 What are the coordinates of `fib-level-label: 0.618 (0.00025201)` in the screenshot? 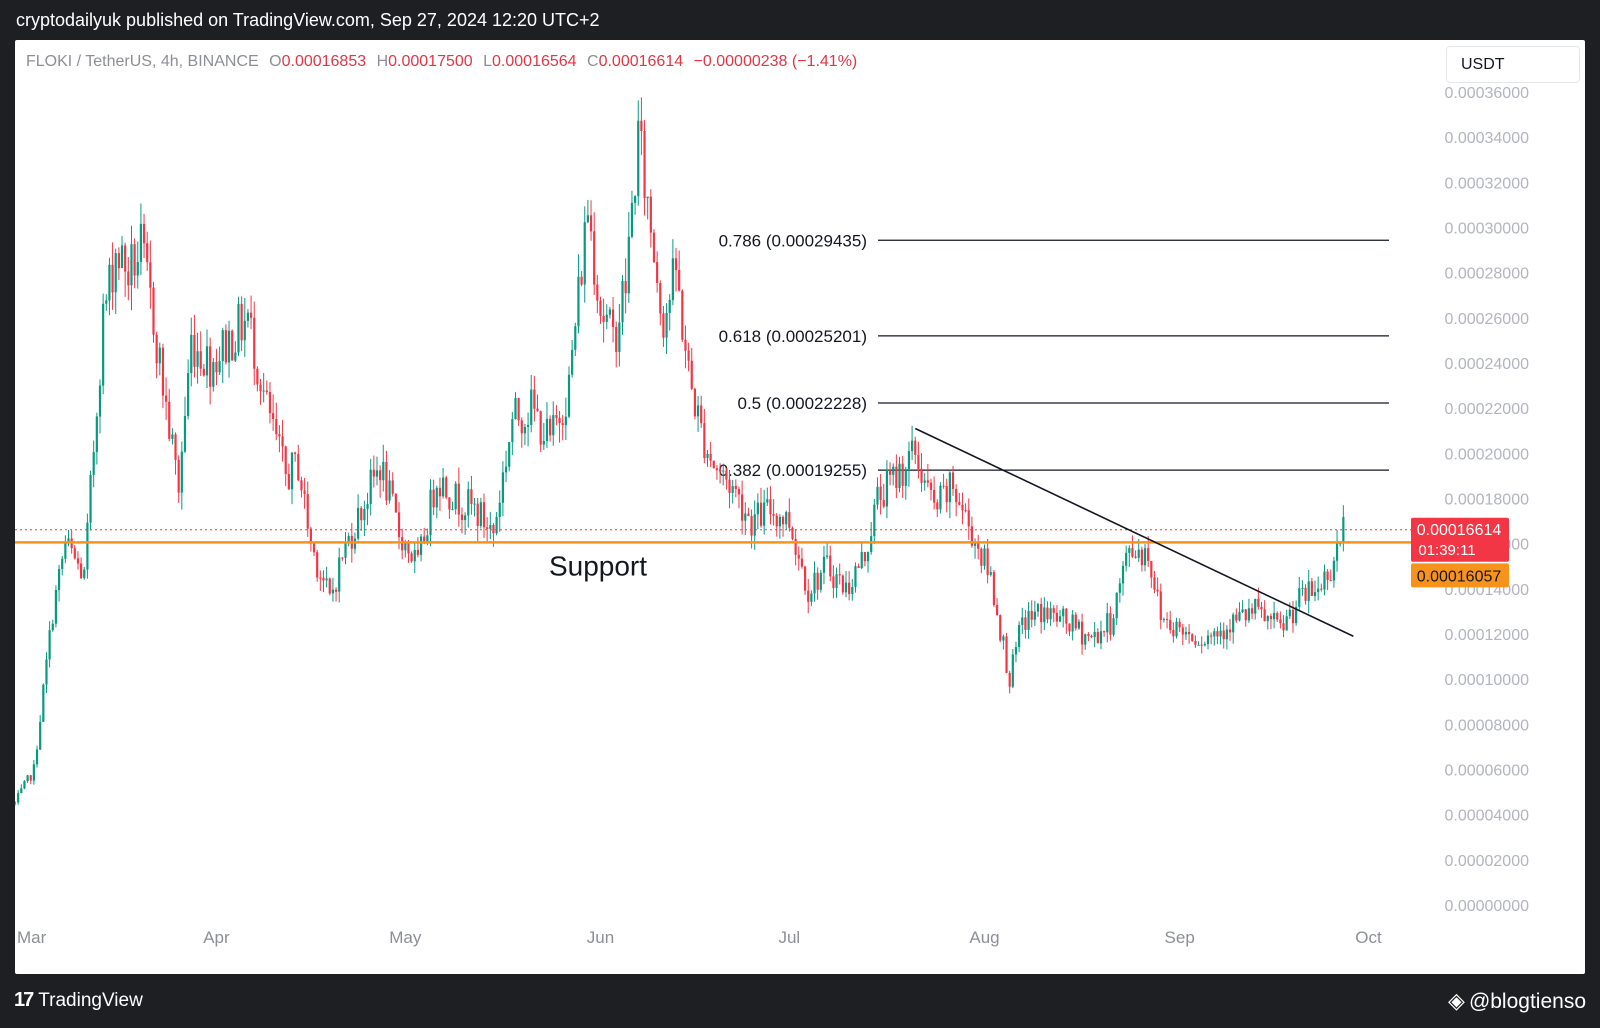 It's located at (793, 336).